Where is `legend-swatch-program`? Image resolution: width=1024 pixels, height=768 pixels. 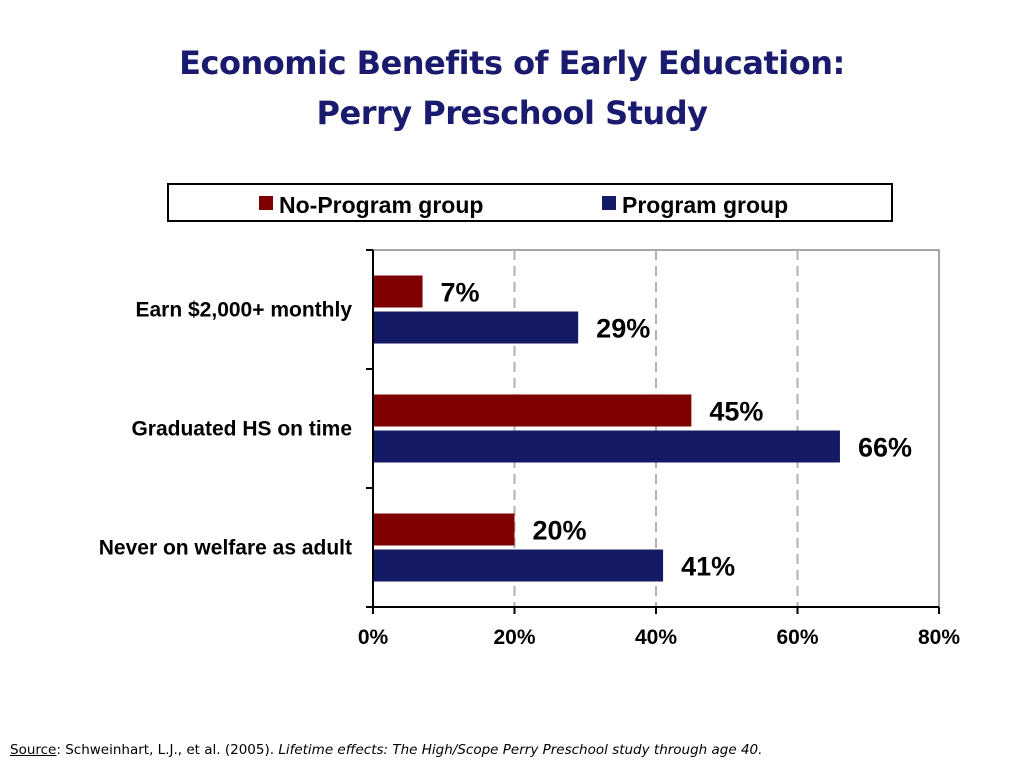
legend-swatch-program is located at coordinates (609, 203).